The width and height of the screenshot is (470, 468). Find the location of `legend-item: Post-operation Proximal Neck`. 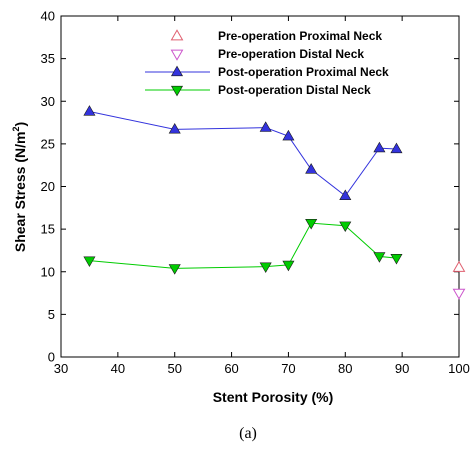

legend-item: Post-operation Proximal Neck is located at coordinates (267, 72).